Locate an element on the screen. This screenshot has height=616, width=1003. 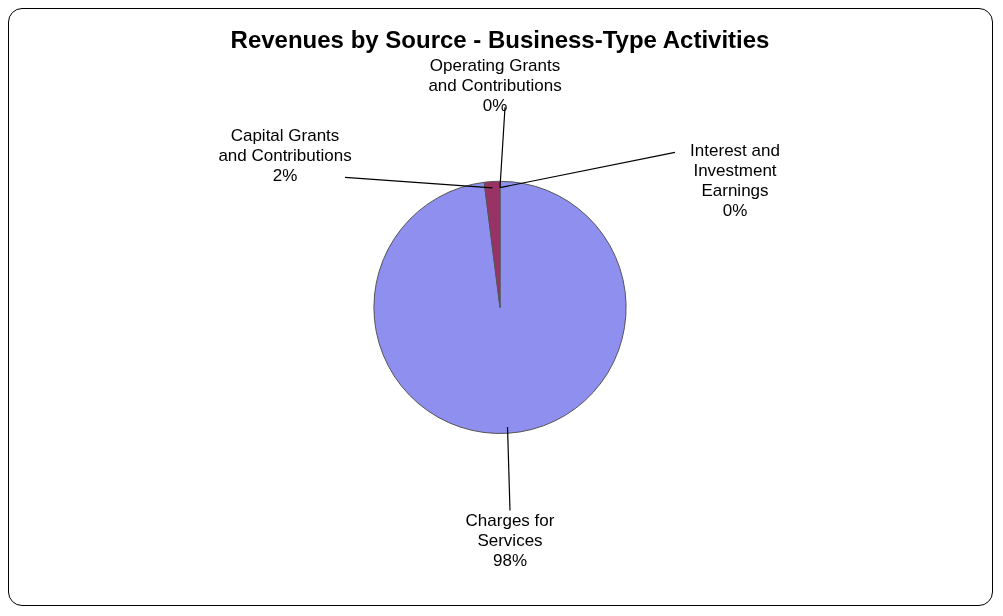
data-label: 98% is located at coordinates (510, 560).